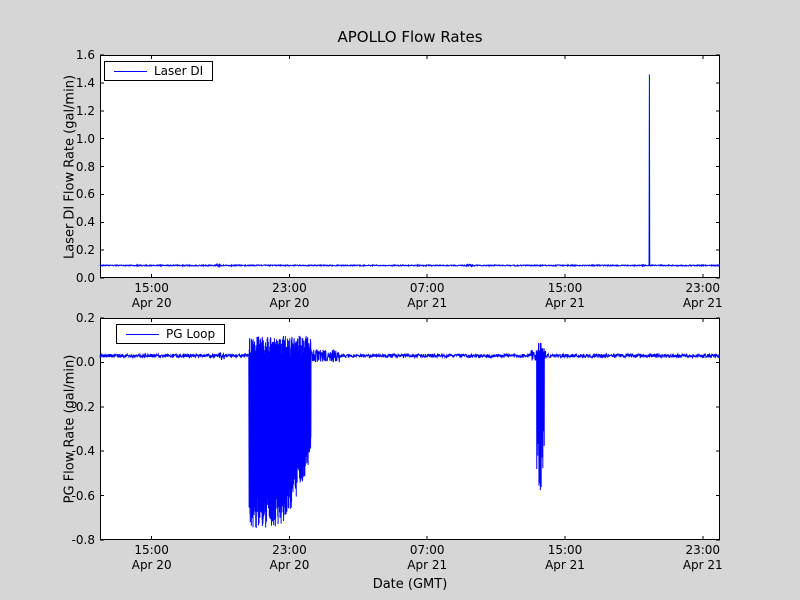  I want to click on y-tick-label: -0.4, so click(83, 451).